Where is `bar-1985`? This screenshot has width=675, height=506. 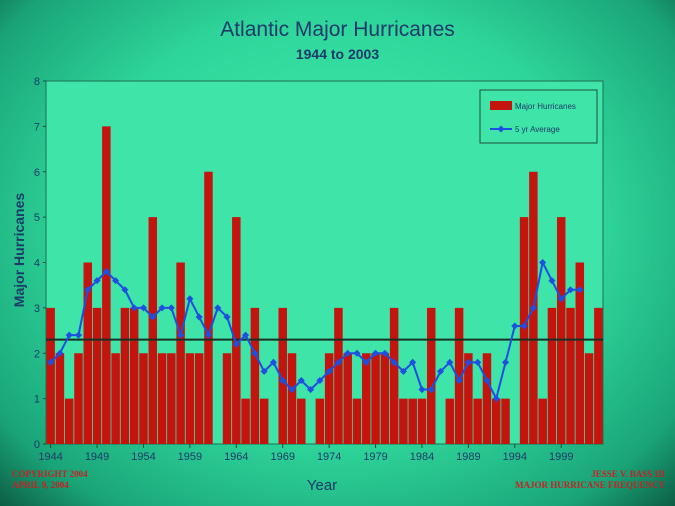 bar-1985 is located at coordinates (431, 375).